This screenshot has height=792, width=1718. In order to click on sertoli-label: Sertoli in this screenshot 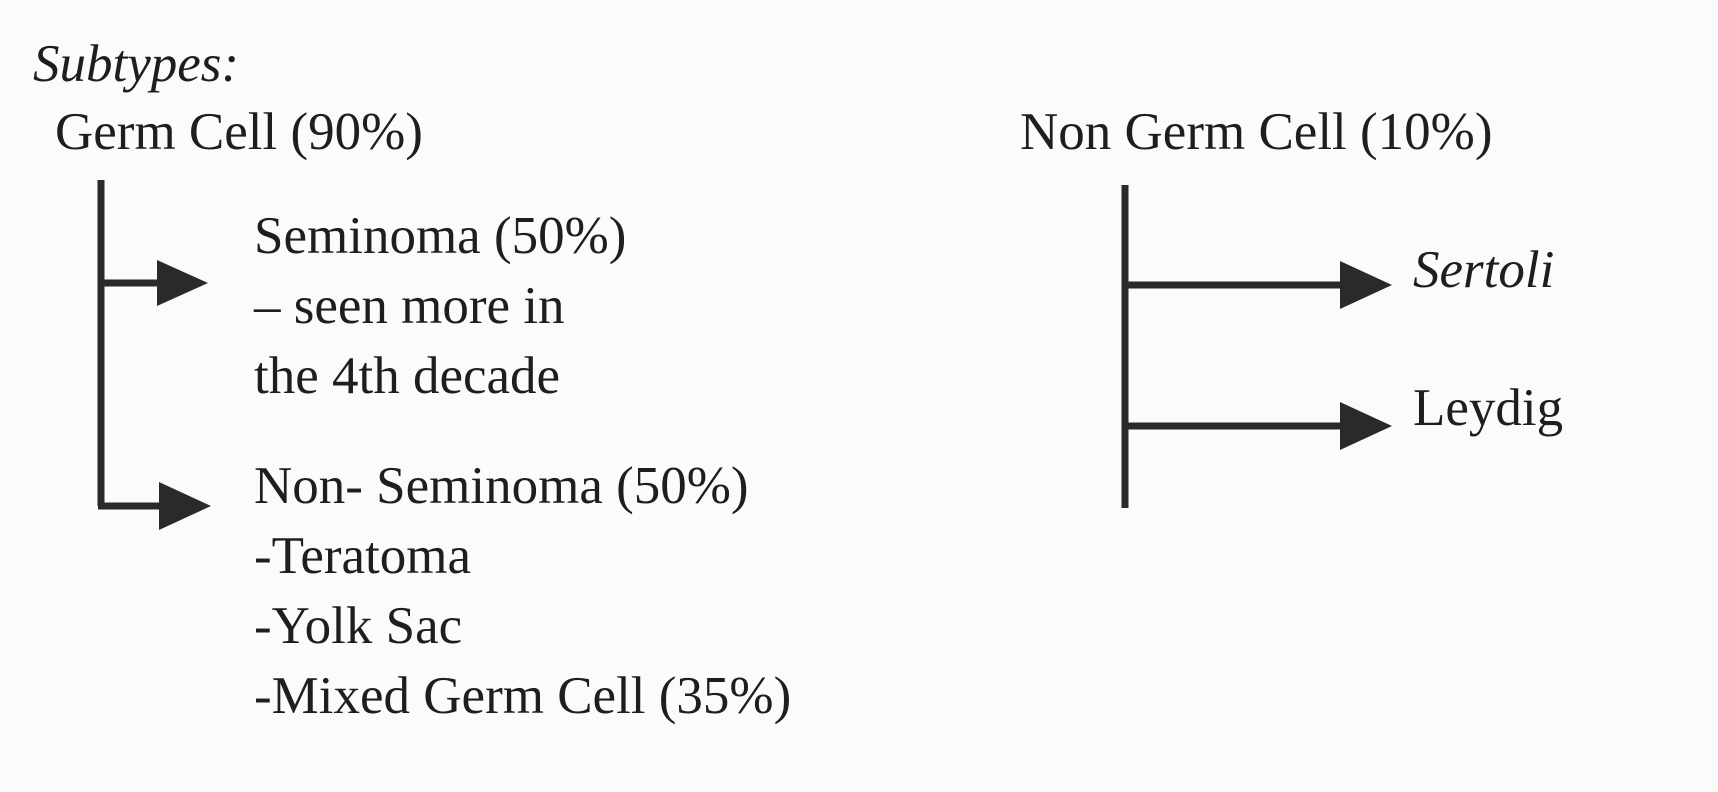, I will do `click(1484, 270)`.